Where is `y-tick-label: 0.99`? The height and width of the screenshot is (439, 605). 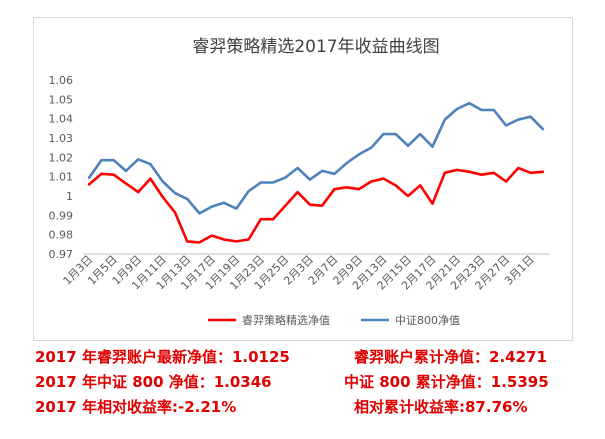 y-tick-label: 0.99 is located at coordinates (61, 215).